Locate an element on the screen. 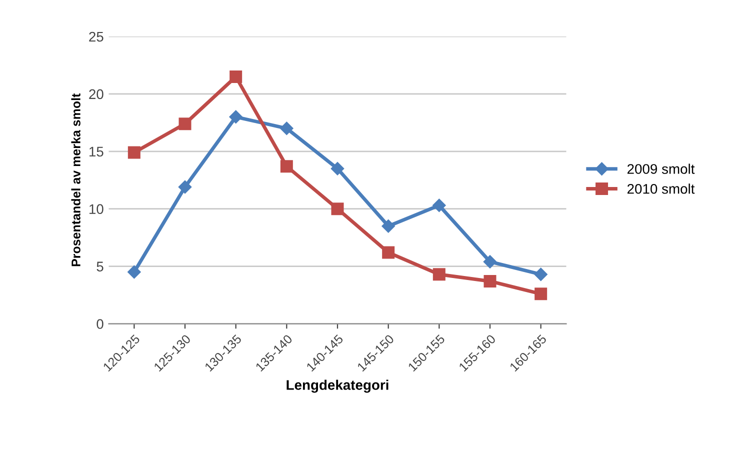 This screenshot has width=750, height=456. y-tick-label: 10 is located at coordinates (97, 209).